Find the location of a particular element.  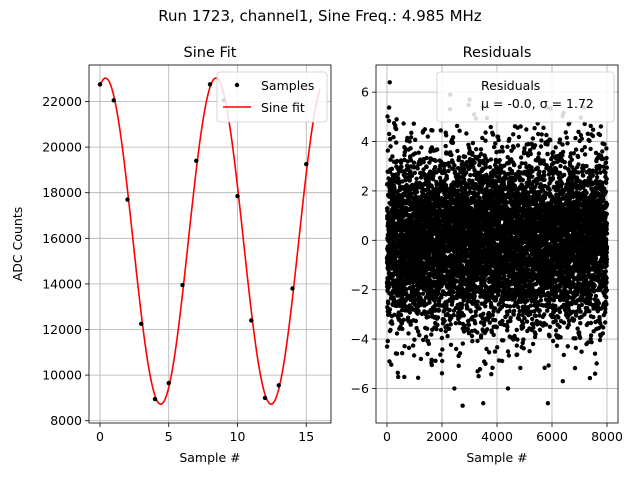

legend-label-sine-fit: Sine fit is located at coordinates (283, 107).